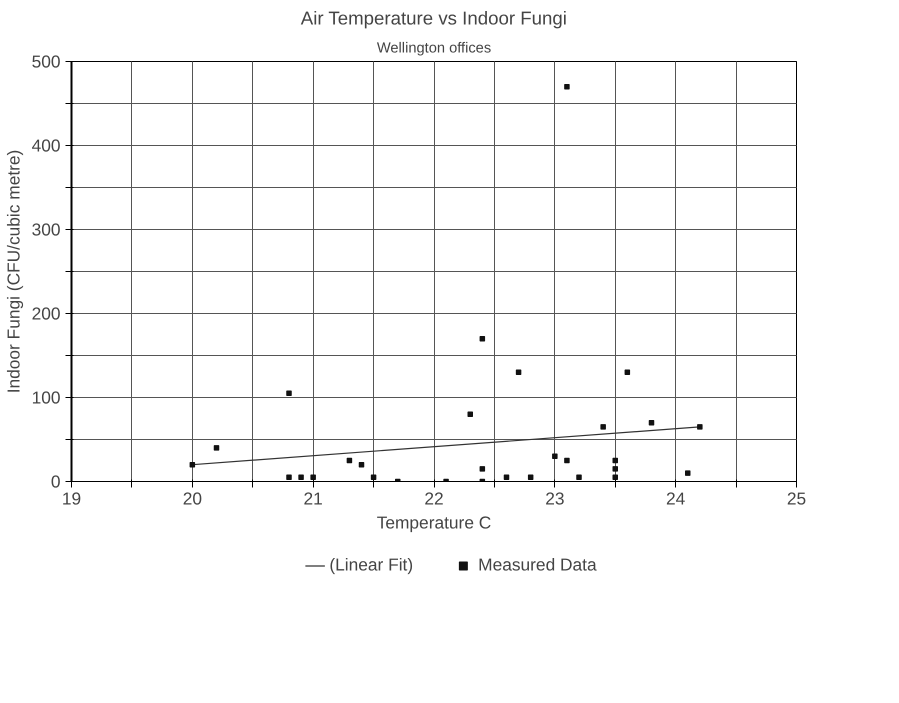 The width and height of the screenshot is (899, 703). I want to click on y-tick-label: 300, so click(46, 230).